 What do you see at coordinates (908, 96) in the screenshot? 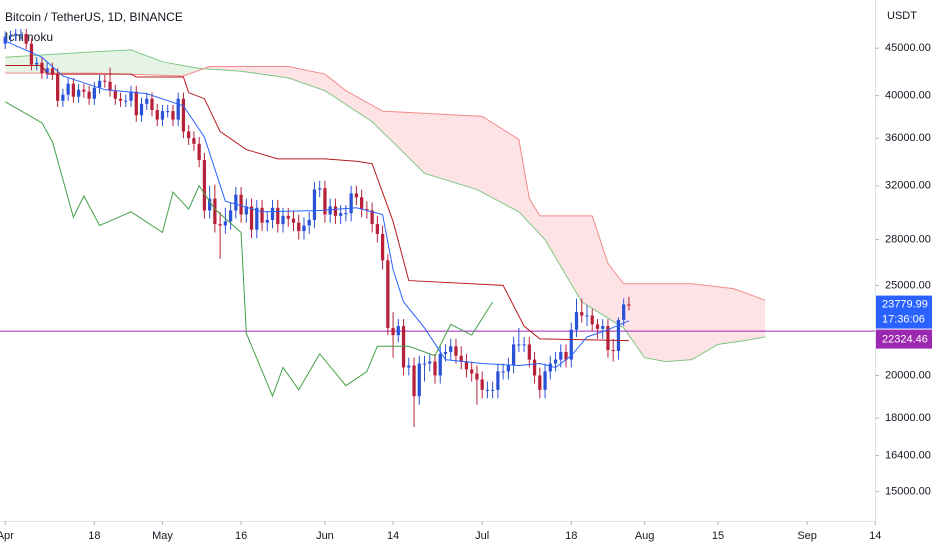
I see `y-tick-label: 40000.00` at bounding box center [908, 96].